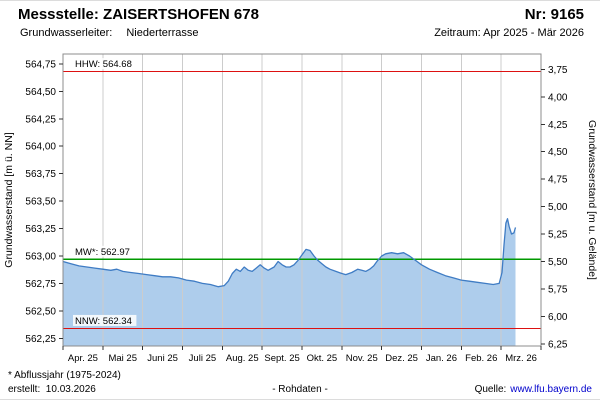 The width and height of the screenshot is (600, 400). I want to click on header-row-1: Messstelle: ZAISERTSHOFEN 678 Nr: 9165, so click(301, 14).